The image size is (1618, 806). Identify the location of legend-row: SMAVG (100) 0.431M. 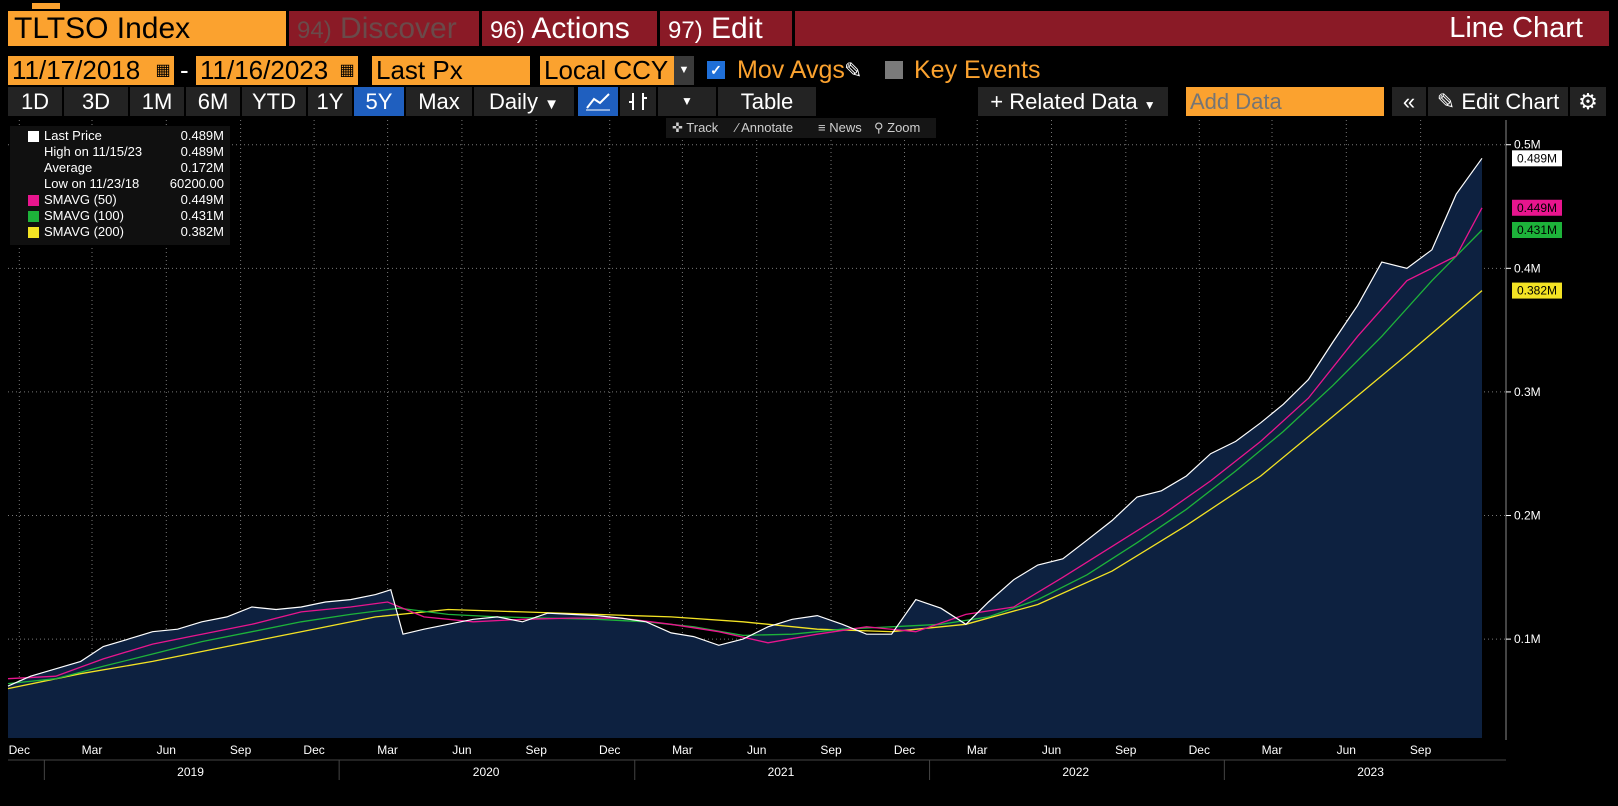
(120, 216).